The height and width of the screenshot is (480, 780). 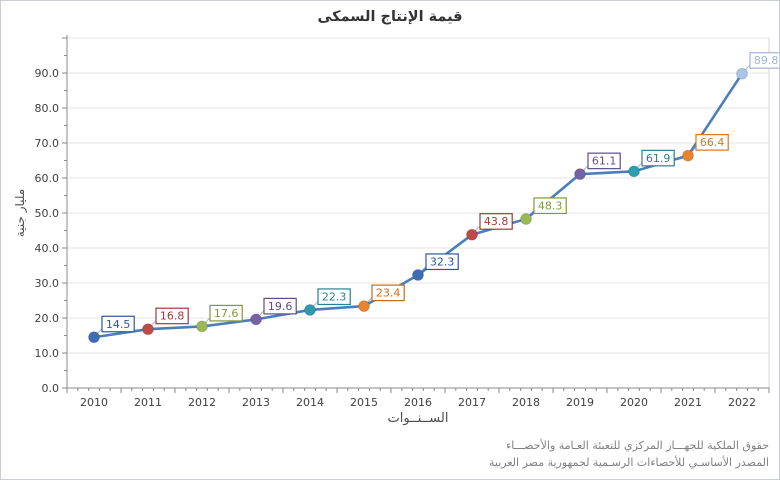 I want to click on data-point-2022, so click(x=742, y=73).